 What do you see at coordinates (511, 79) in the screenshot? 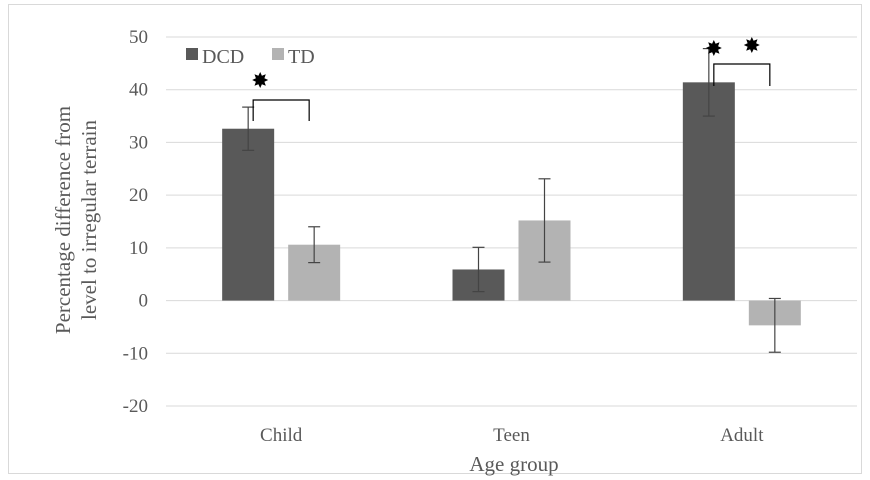
I see `significance-markers` at bounding box center [511, 79].